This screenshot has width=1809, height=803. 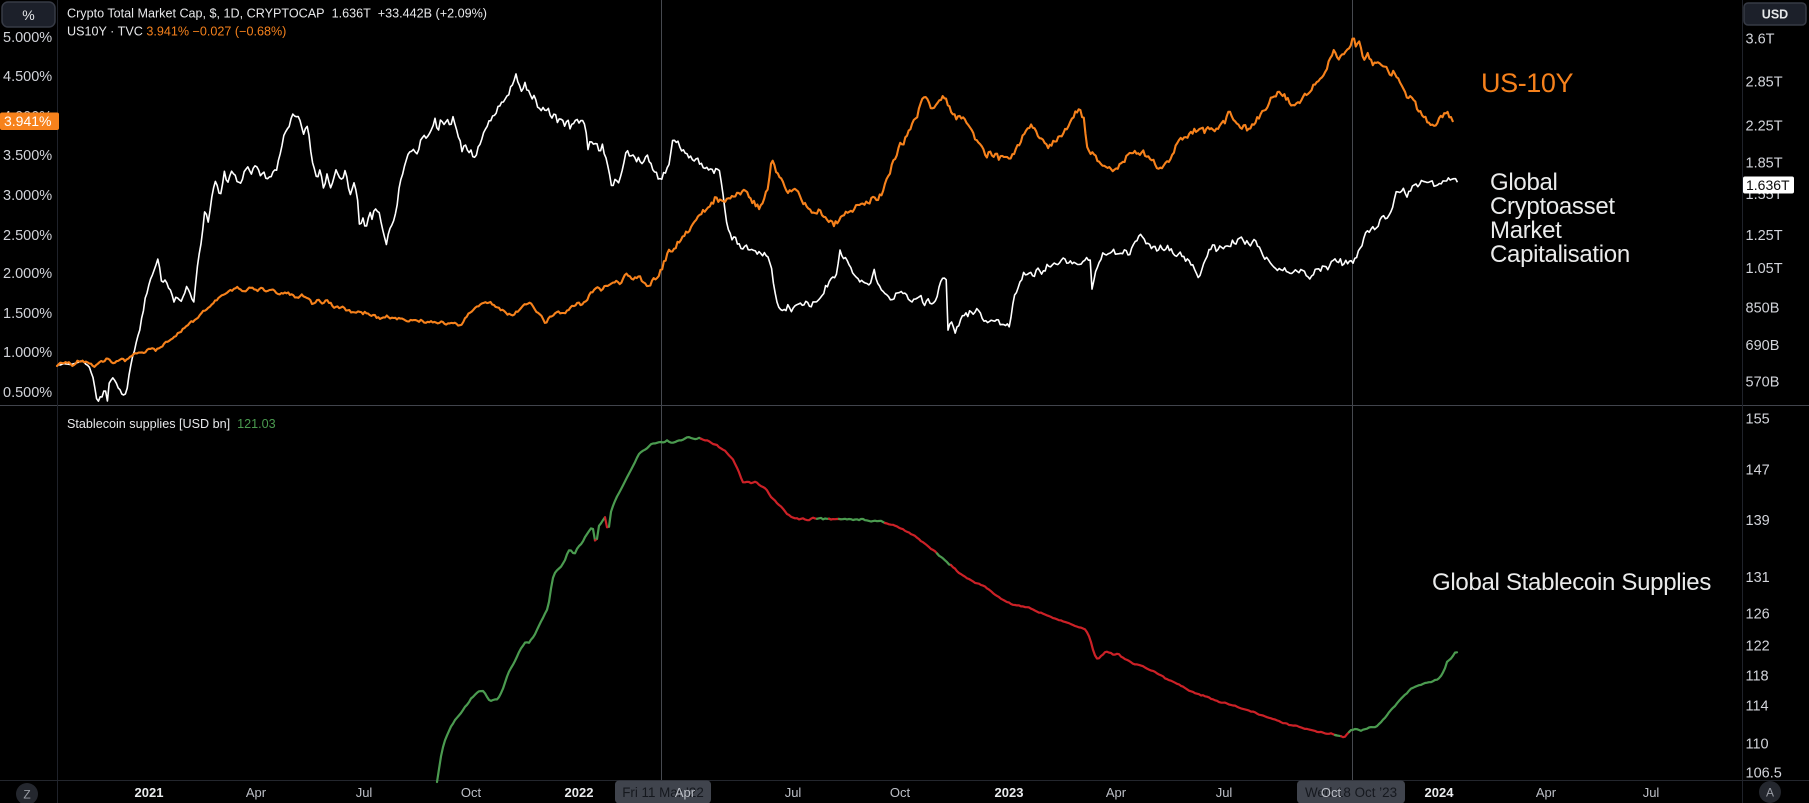 I want to click on svg-text: 139, so click(x=1758, y=521).